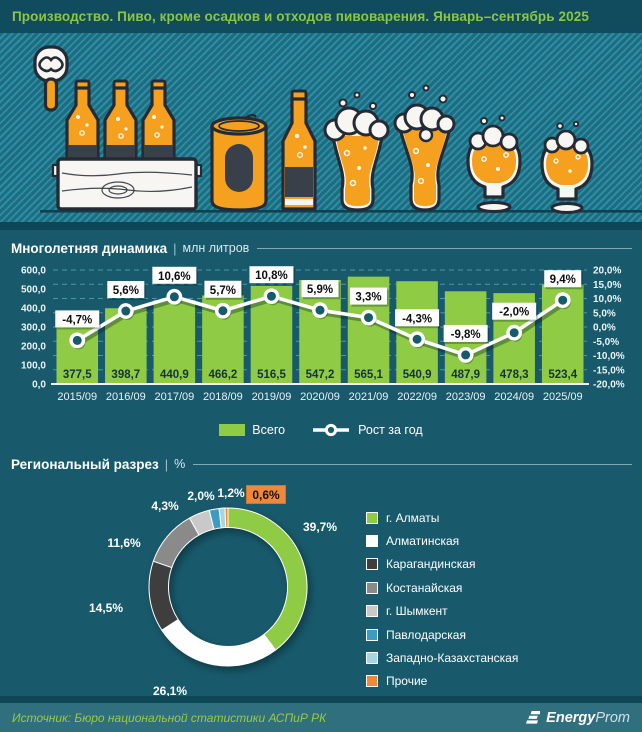 The height and width of the screenshot is (732, 642). What do you see at coordinates (442, 517) in the screenshot?
I see `legend-item: г. Алматы` at bounding box center [442, 517].